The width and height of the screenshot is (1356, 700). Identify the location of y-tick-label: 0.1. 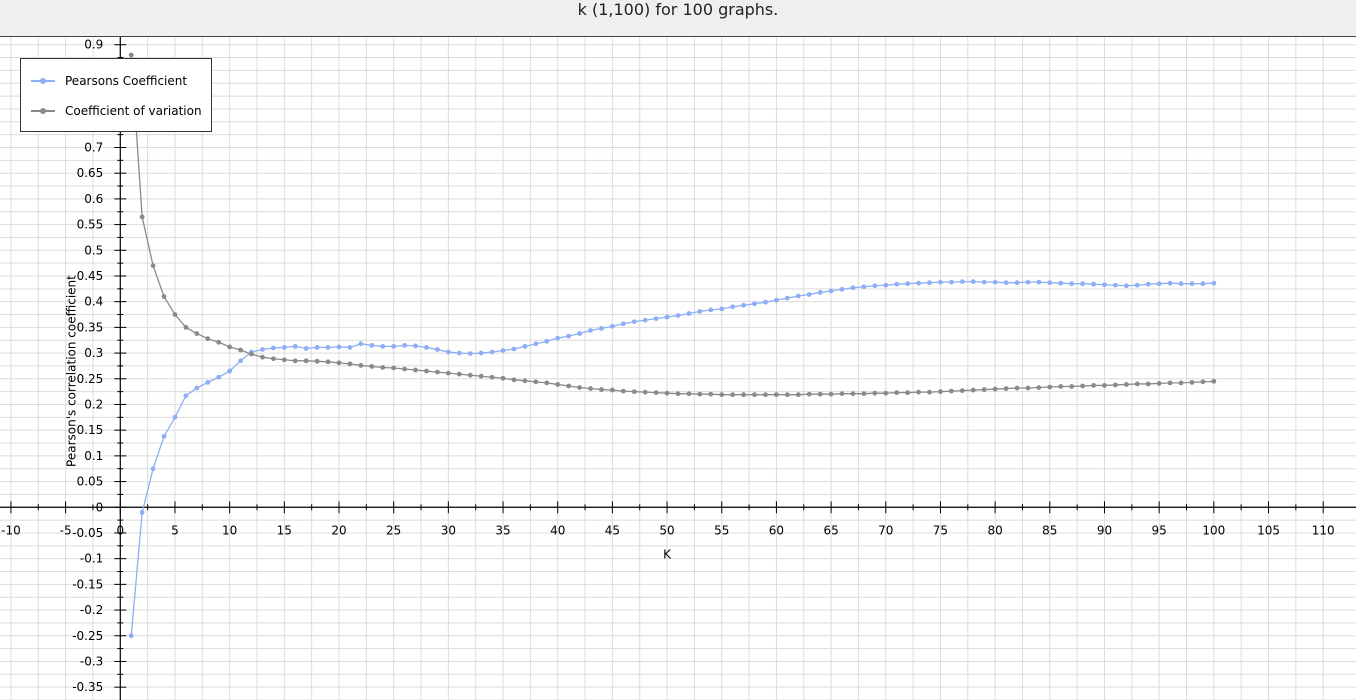
(93, 456).